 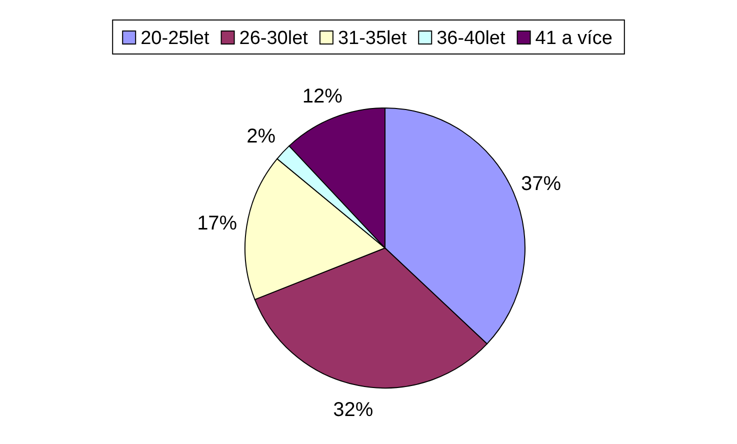 I want to click on legend-label: 20-25let, so click(x=175, y=38).